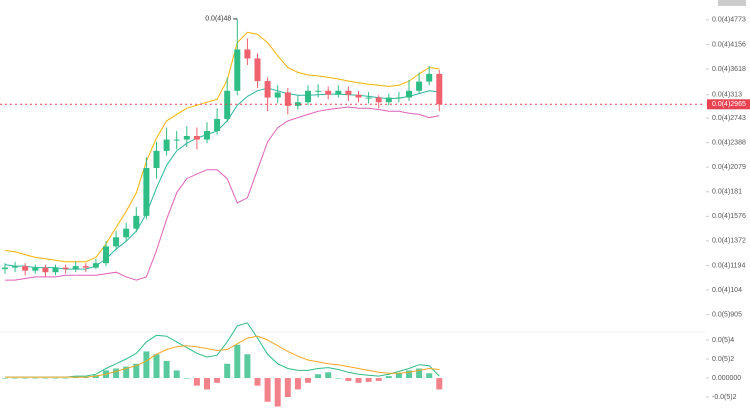  Describe the element at coordinates (728, 265) in the screenshot. I see `y-tick-label: 0.0(4)1194` at that location.